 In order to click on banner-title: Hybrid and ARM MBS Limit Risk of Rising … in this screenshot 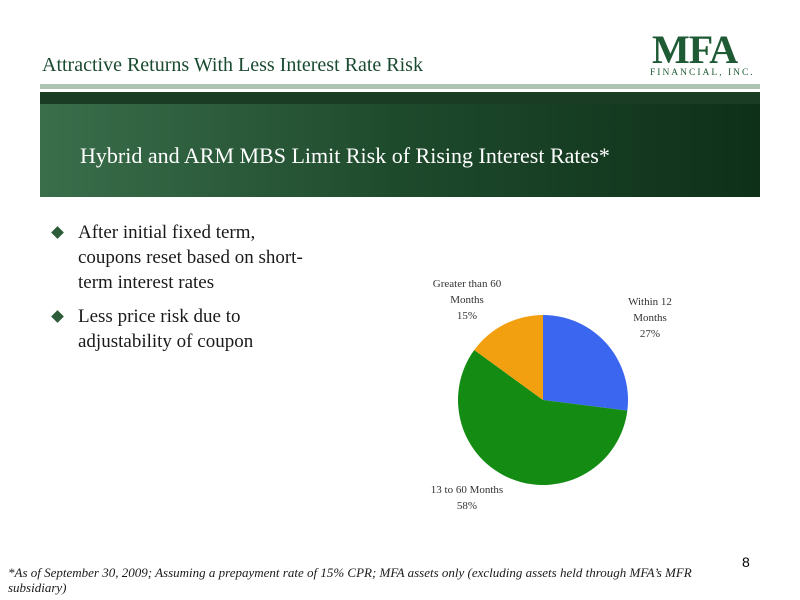, I will do `click(345, 155)`.